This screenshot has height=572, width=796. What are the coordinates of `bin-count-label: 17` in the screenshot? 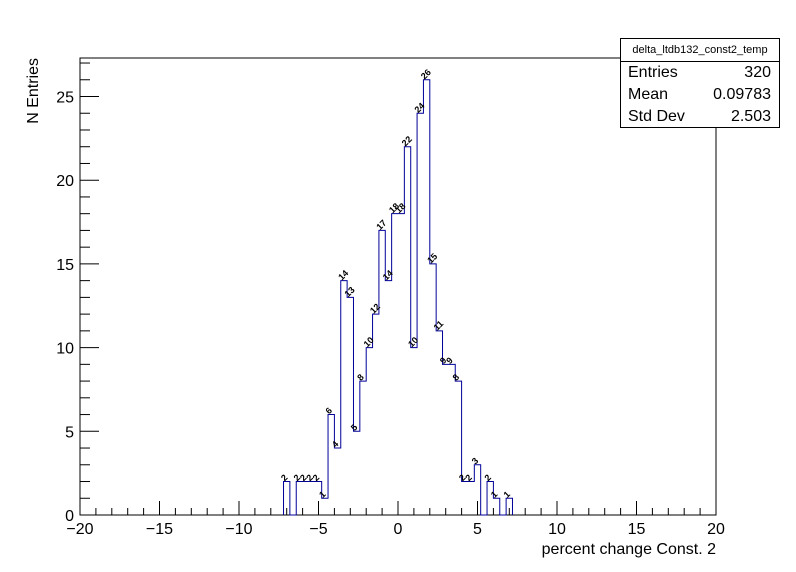 It's located at (381, 225).